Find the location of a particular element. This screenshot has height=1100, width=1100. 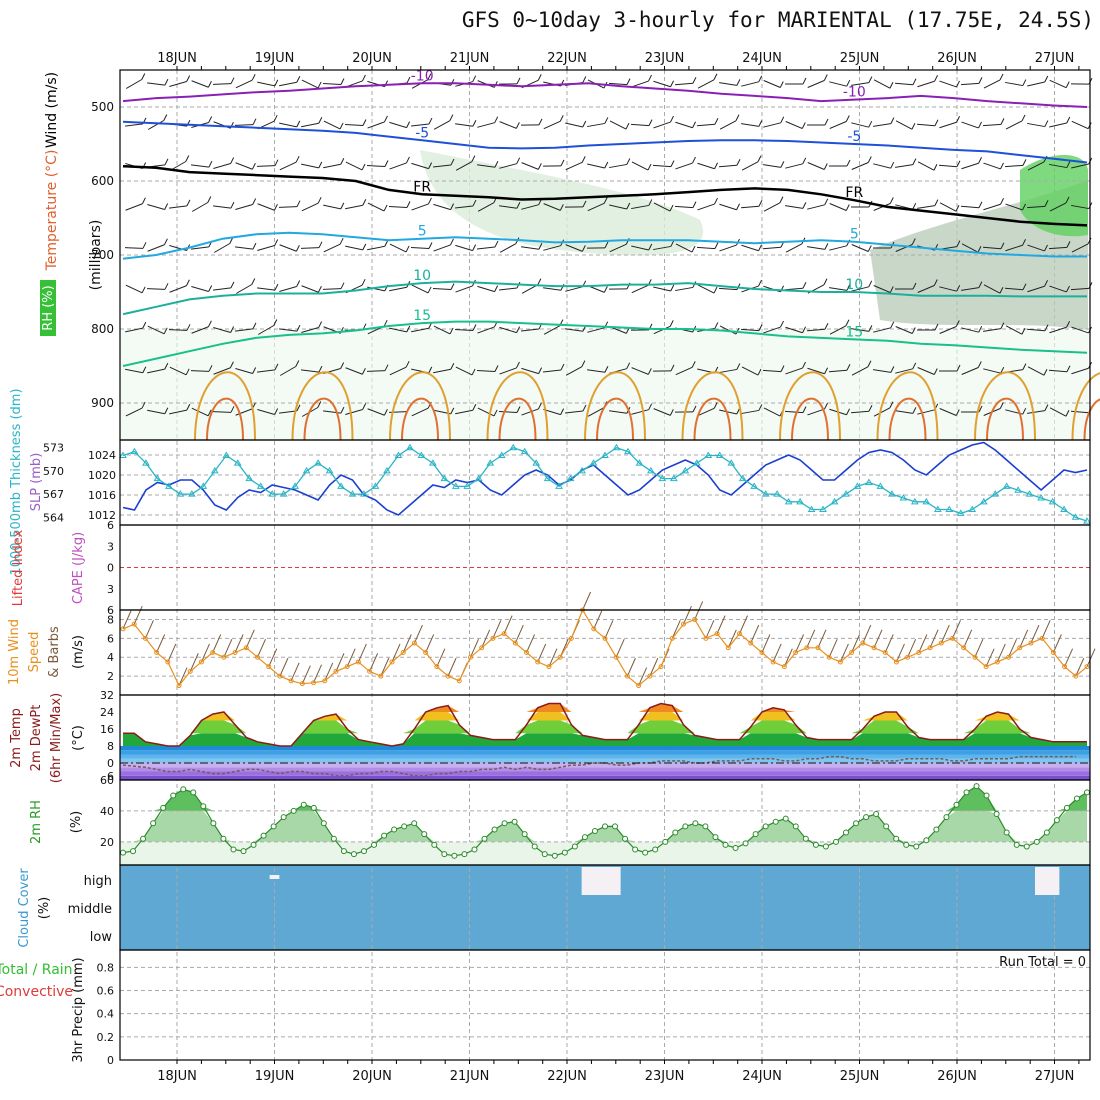

lifted-index-tick-label: 3 is located at coordinates (110, 546).